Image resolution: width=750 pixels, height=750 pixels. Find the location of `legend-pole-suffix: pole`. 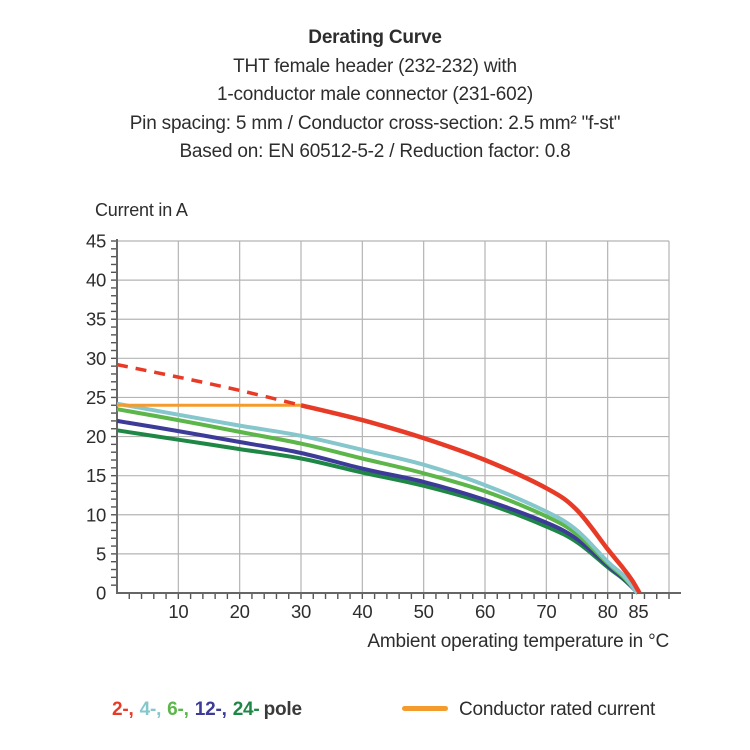

legend-pole-suffix: pole is located at coordinates (282, 709).